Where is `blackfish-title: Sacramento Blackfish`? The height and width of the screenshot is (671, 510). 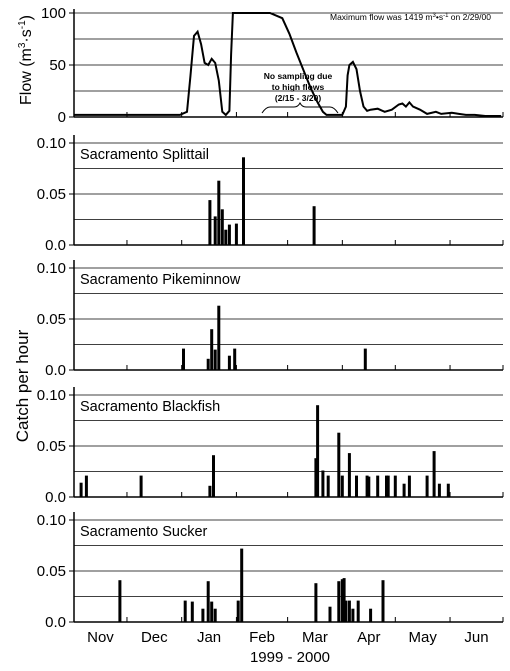
blackfish-title: Sacramento Blackfish is located at coordinates (150, 407).